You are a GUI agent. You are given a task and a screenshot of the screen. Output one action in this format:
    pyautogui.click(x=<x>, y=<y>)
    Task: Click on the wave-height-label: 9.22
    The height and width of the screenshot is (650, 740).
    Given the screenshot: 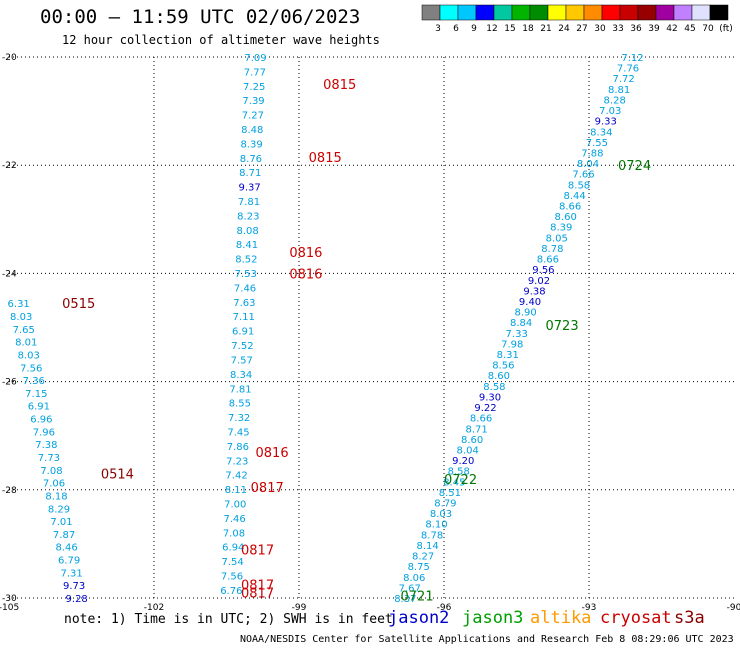 What is the action you would take?
    pyautogui.click(x=485, y=408)
    